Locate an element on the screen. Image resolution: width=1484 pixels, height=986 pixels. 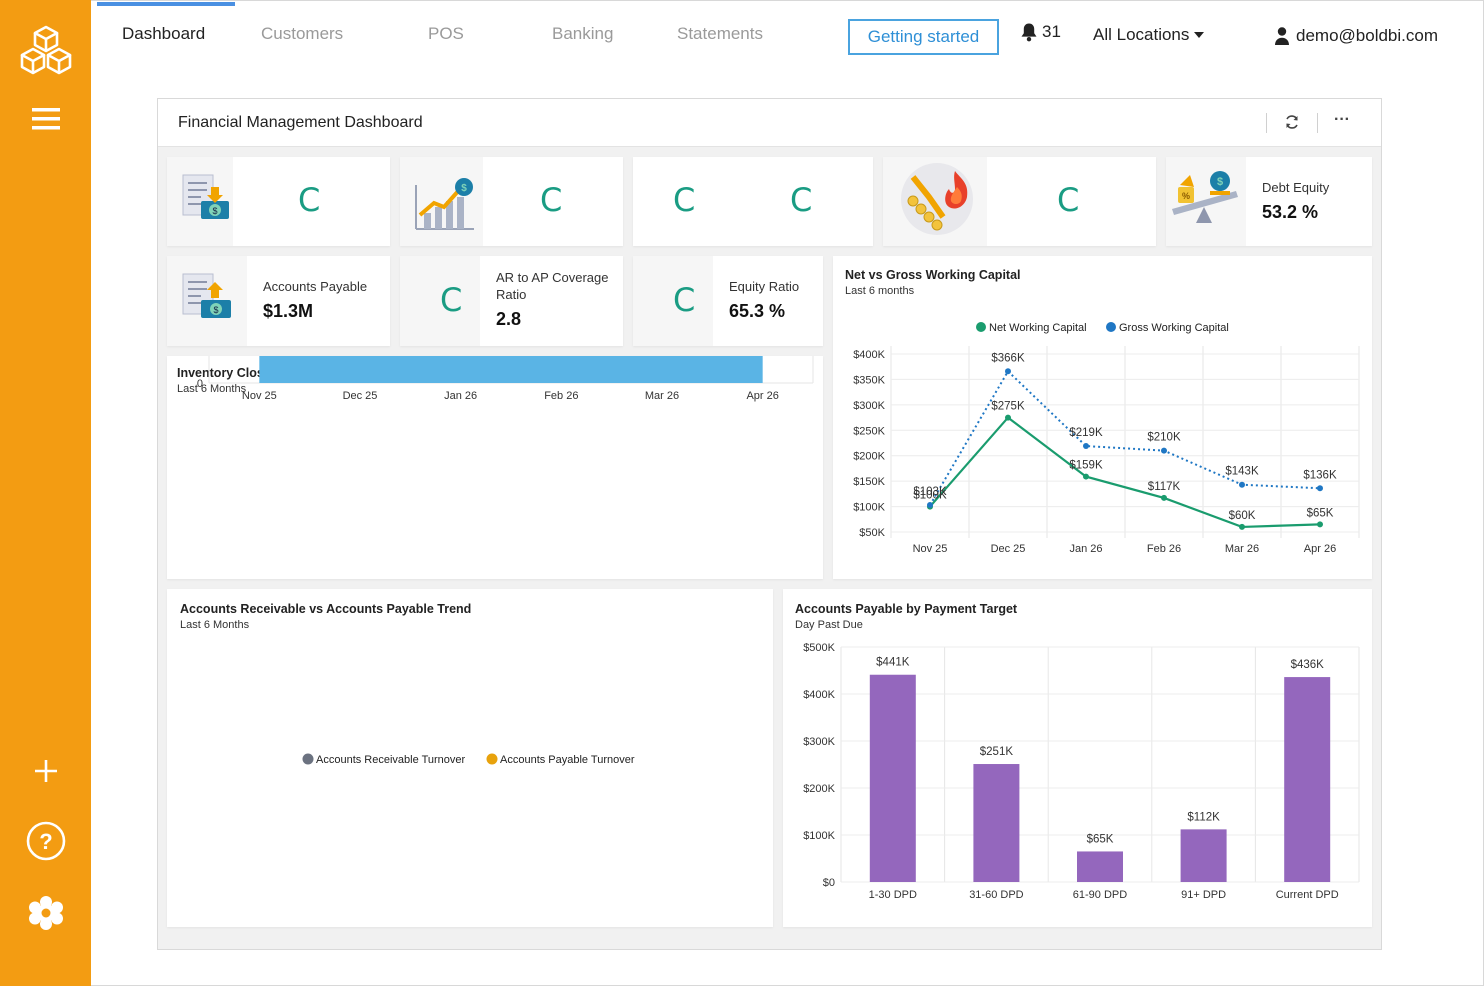
legend-label: Net Working Capital is located at coordinates (1038, 328).